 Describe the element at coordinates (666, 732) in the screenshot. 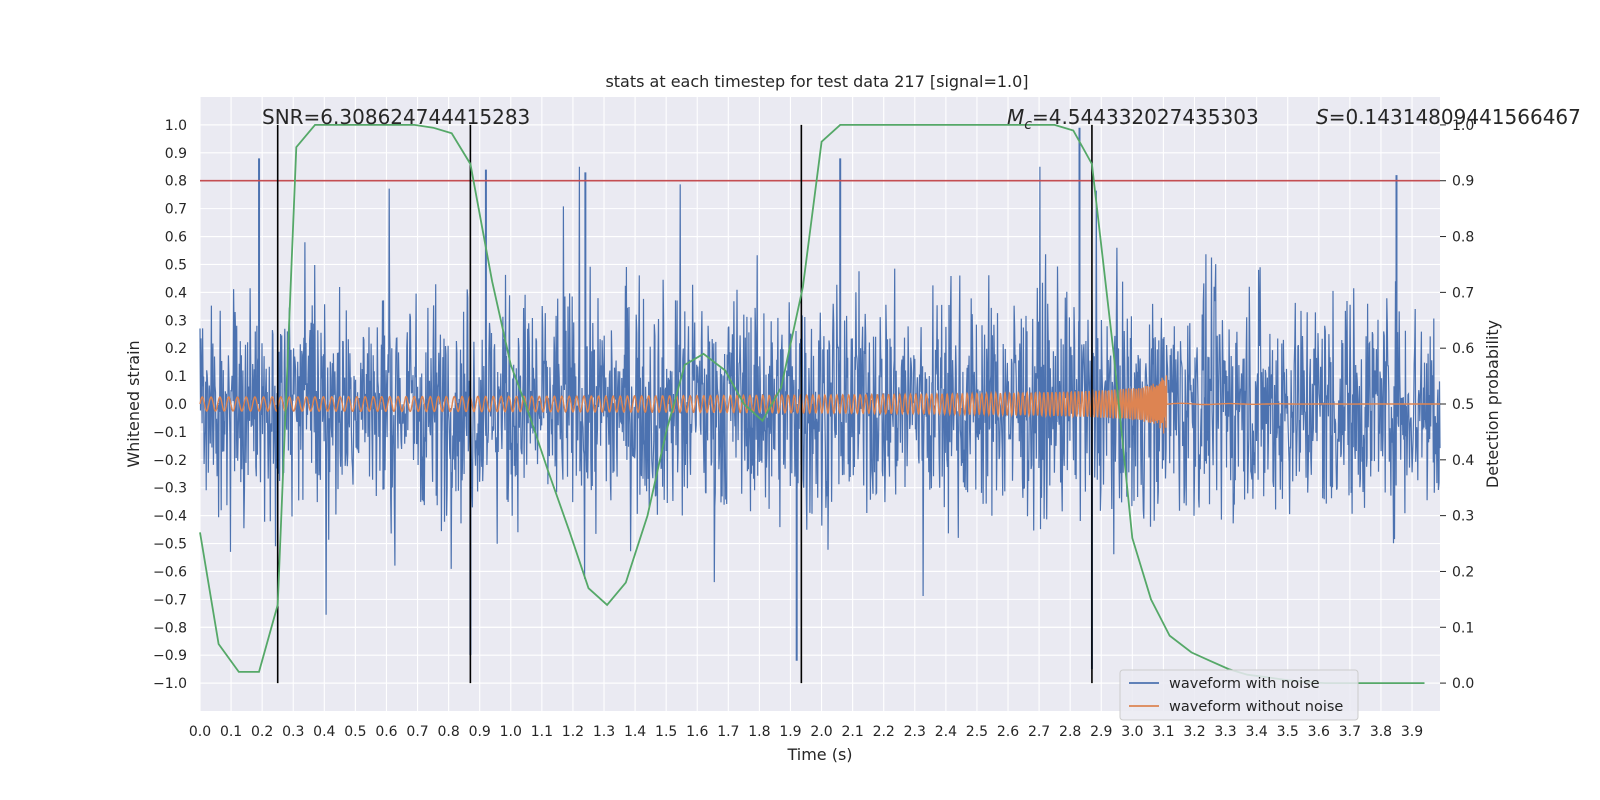

I see `x-tick-label: 1.5` at that location.